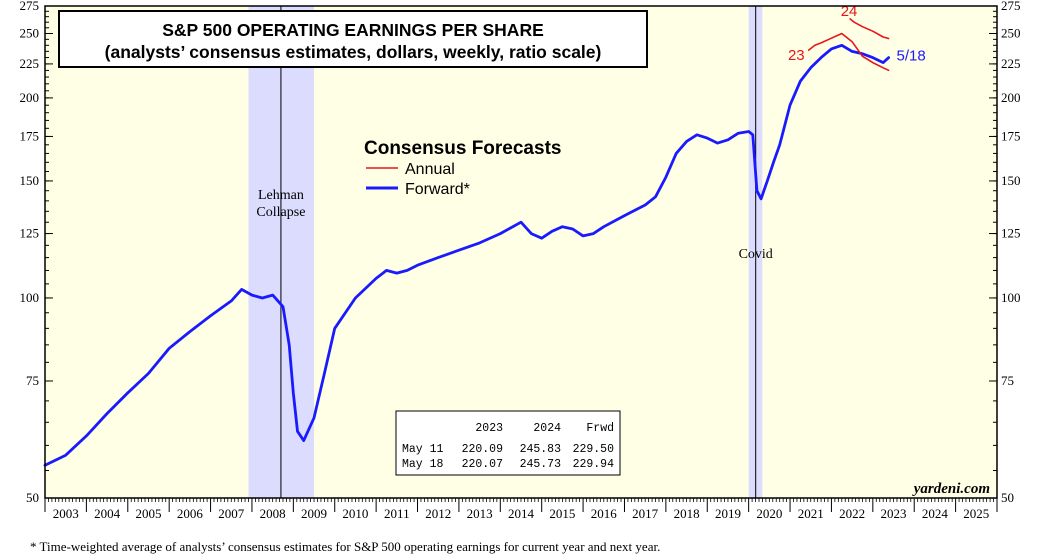  Describe the element at coordinates (30, 180) in the screenshot. I see `y-tick-label-left-150: 150` at that location.